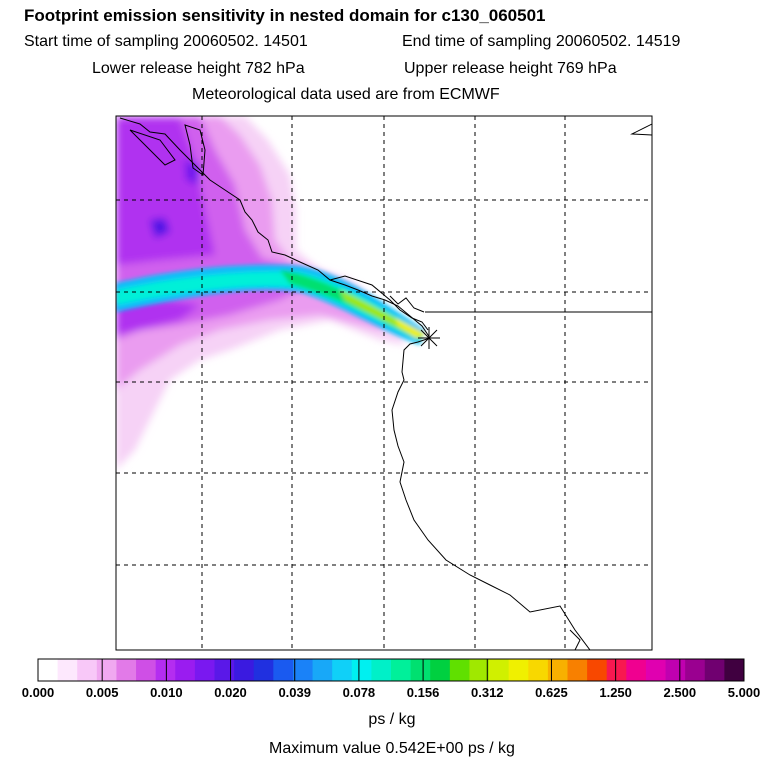 Image resolution: width=768 pixels, height=768 pixels. What do you see at coordinates (198, 68) in the screenshot?
I see `lower-release-label: Lower release height 782 hPa` at bounding box center [198, 68].